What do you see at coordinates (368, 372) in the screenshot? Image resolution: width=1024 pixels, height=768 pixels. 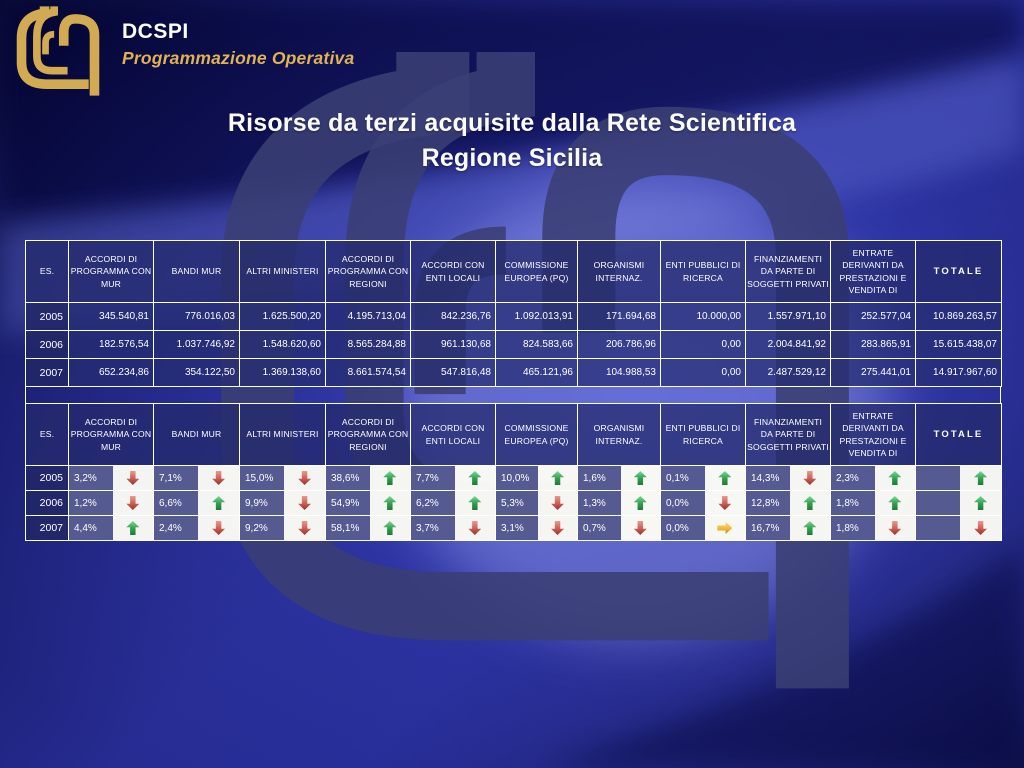 I see `amount-cell: 8.661.574,54` at bounding box center [368, 372].